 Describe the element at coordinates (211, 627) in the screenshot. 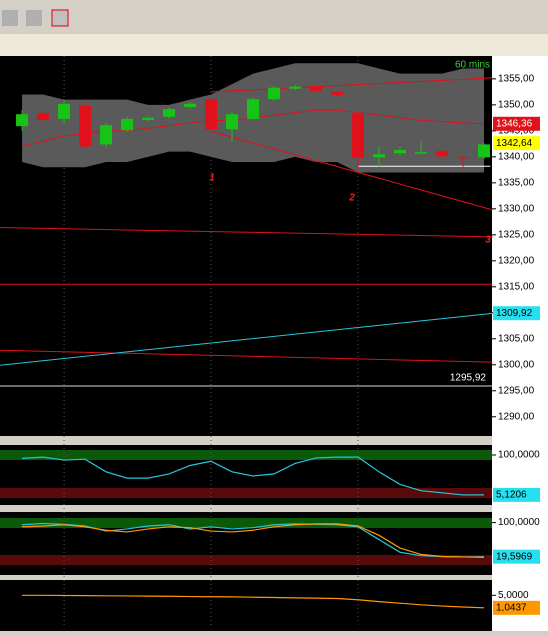

I see `x-tick-label: Do` at that location.